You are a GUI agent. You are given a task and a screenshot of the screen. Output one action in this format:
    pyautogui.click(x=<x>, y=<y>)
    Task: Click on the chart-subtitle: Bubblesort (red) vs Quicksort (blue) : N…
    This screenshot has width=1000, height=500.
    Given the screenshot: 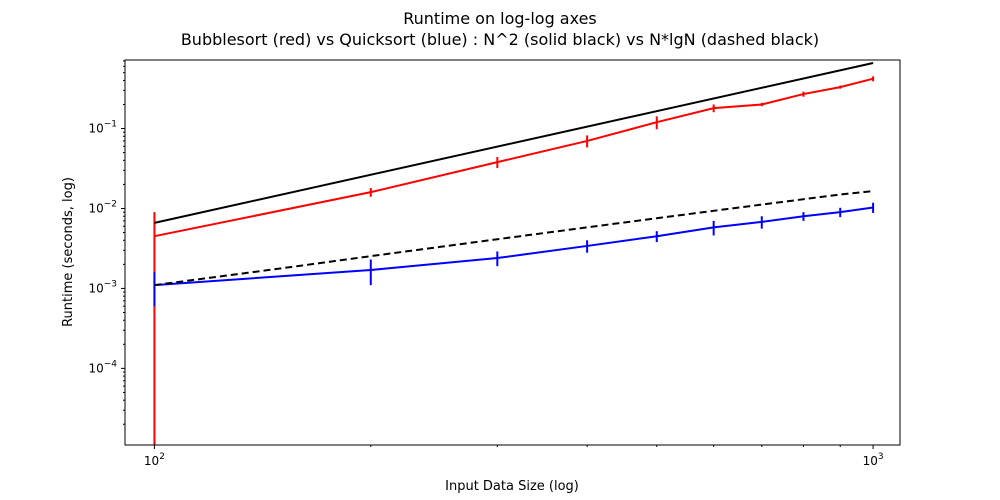 What is the action you would take?
    pyautogui.click(x=500, y=39)
    